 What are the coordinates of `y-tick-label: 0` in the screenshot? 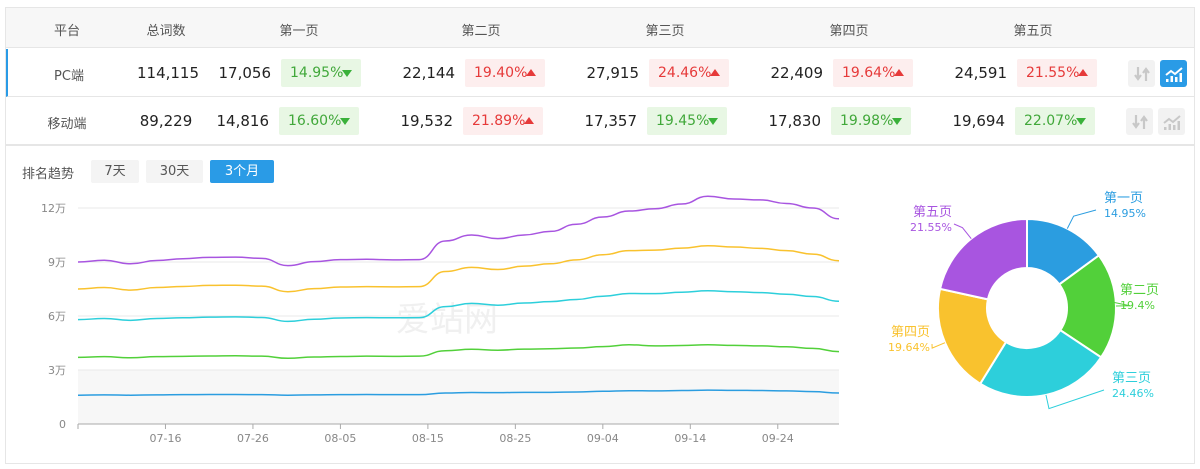 It's located at (62, 424).